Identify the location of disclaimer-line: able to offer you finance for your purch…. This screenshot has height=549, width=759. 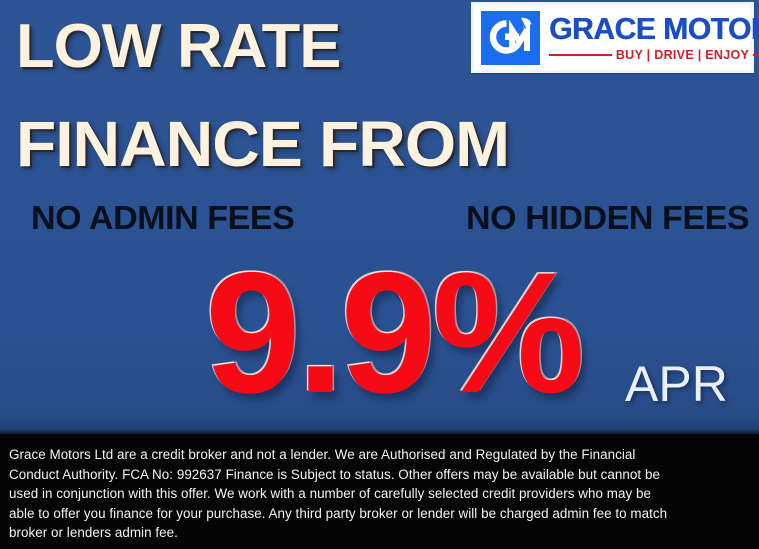
(338, 513).